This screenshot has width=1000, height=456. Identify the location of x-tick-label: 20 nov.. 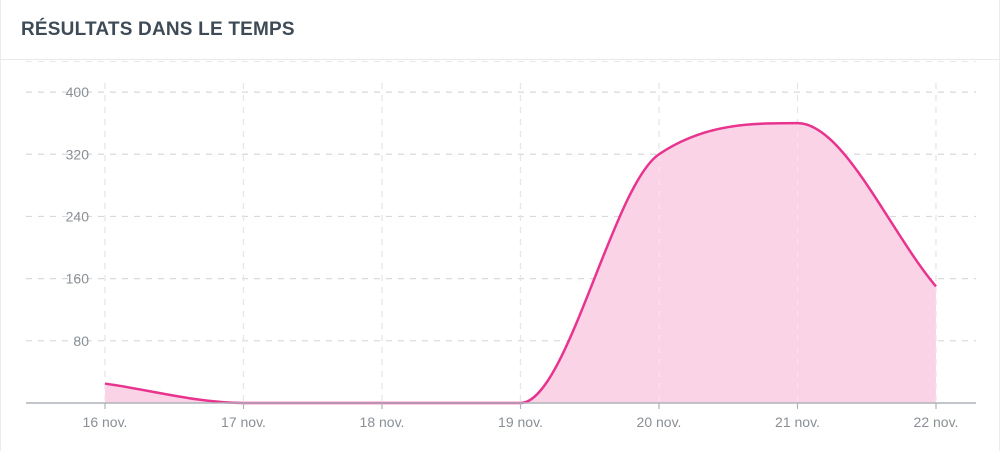
(659, 422).